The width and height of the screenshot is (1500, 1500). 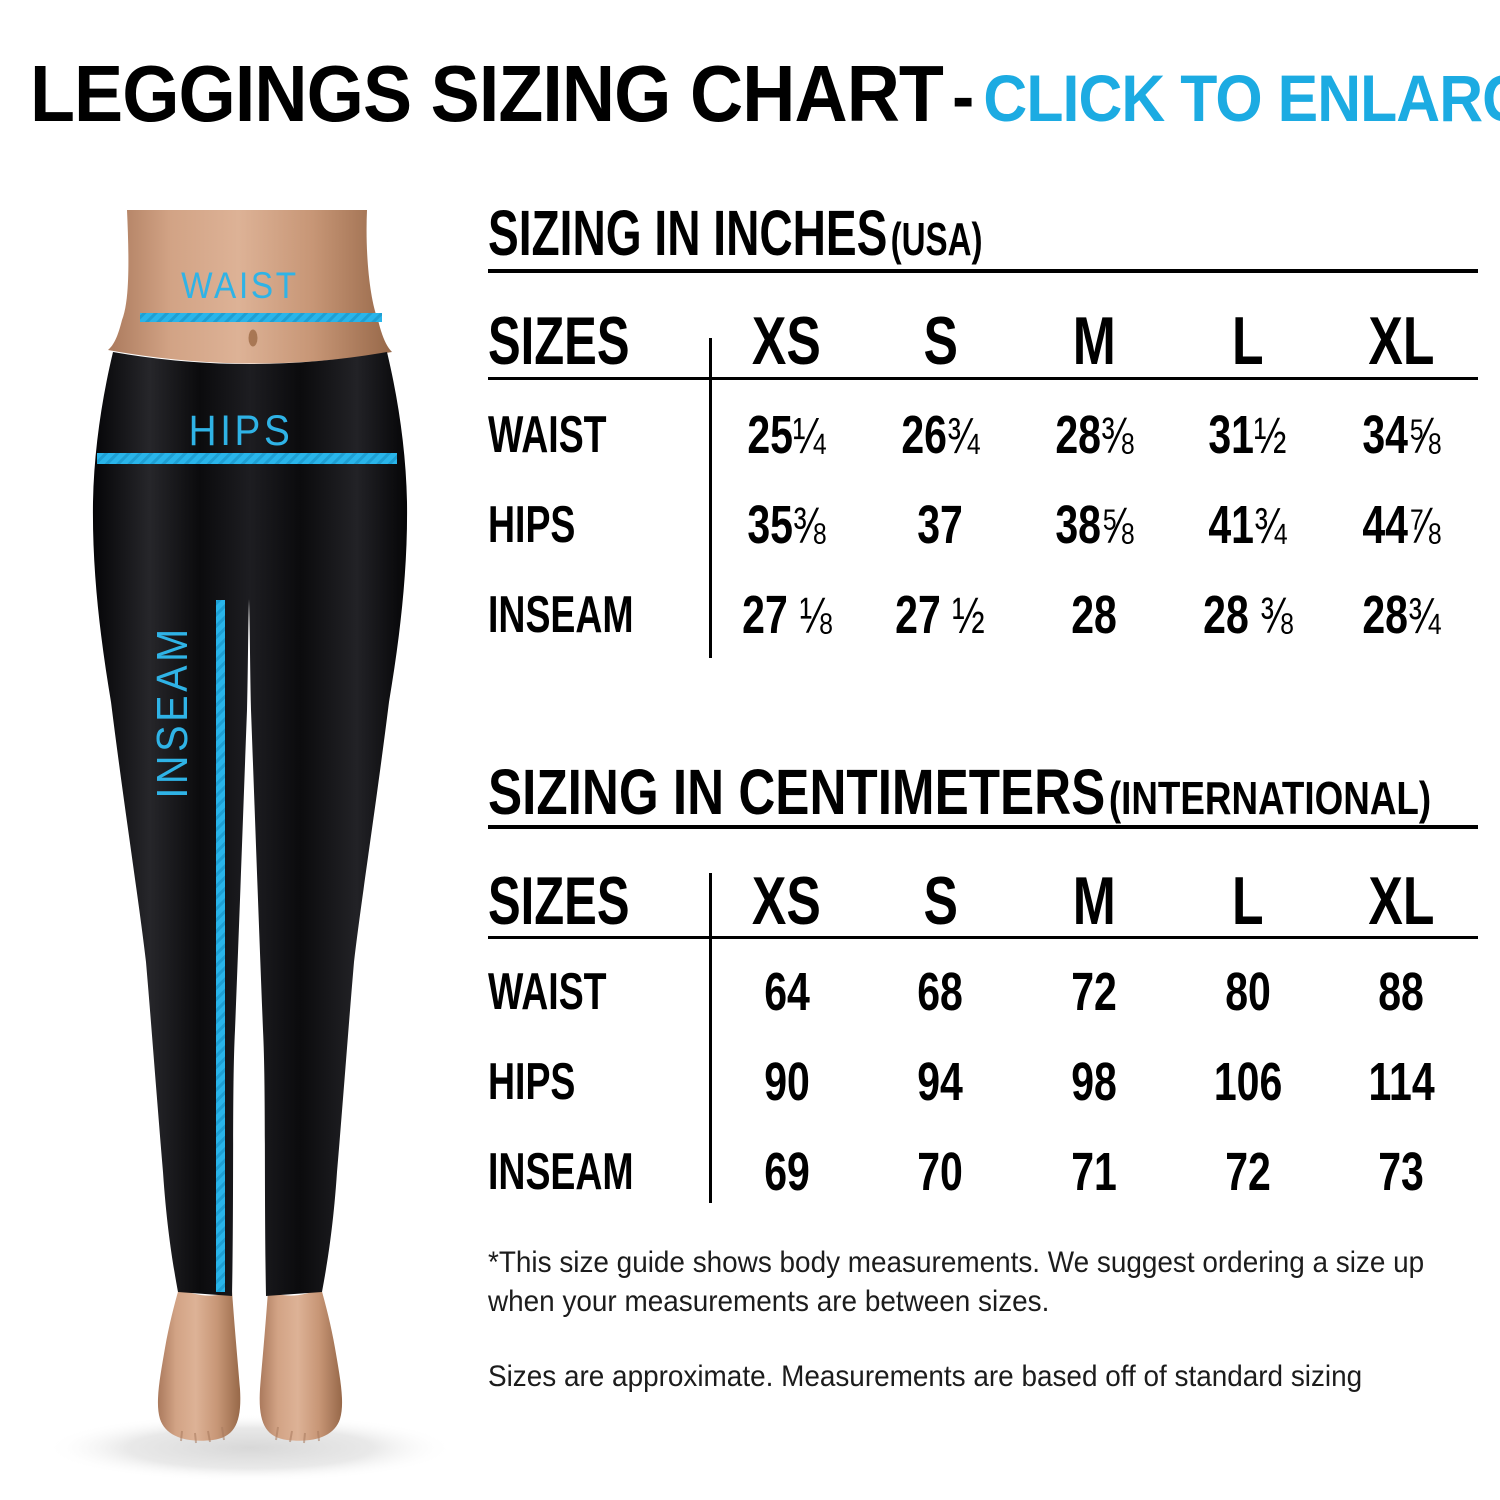 I want to click on table-cell: 98, so click(x=1094, y=1082).